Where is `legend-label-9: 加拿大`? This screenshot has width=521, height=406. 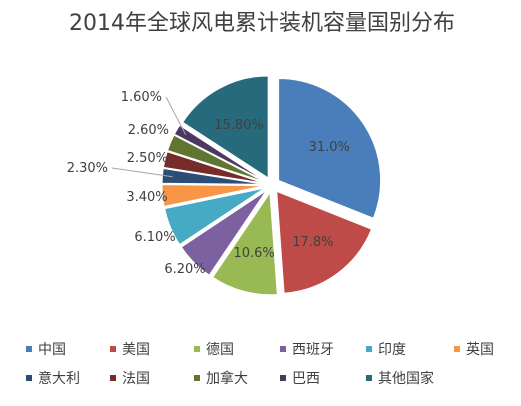 legend-label-9: 加拿大 is located at coordinates (227, 378).